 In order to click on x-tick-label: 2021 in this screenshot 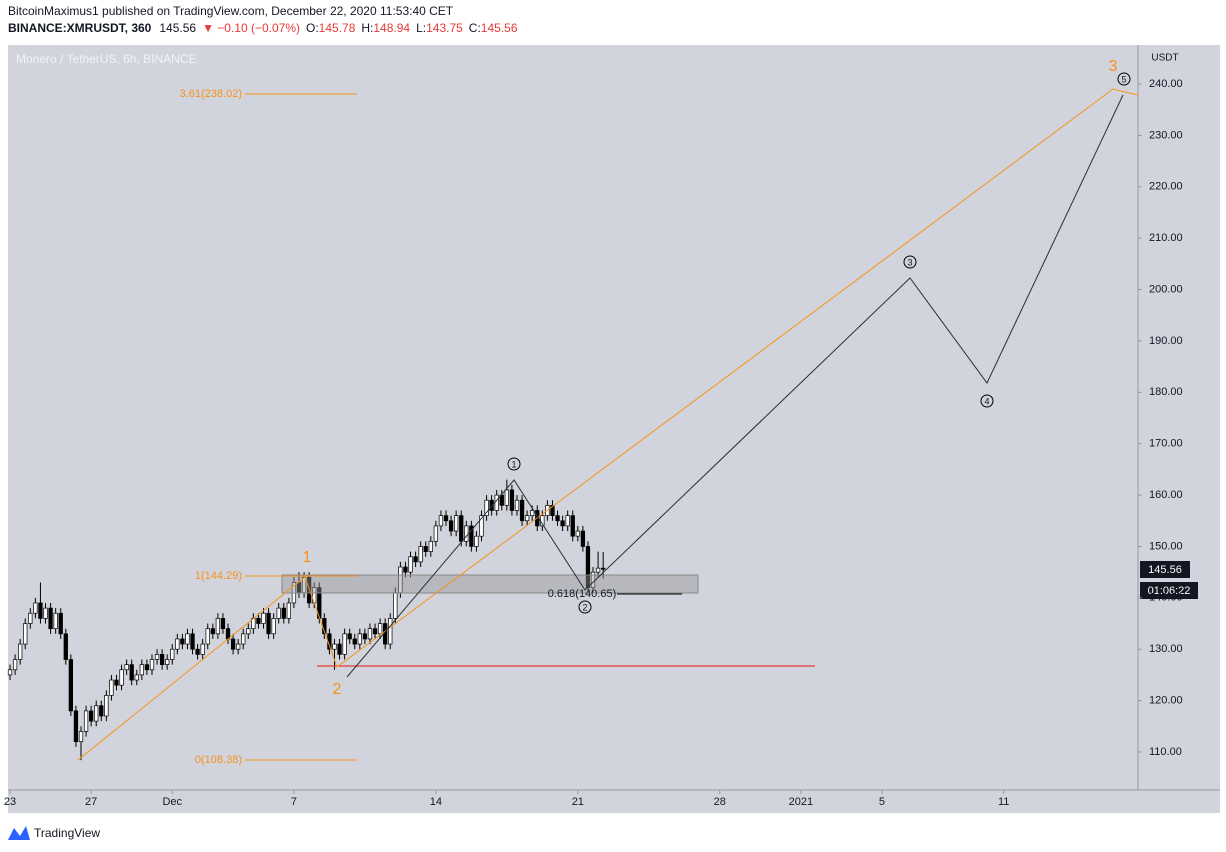, I will do `click(801, 802)`.